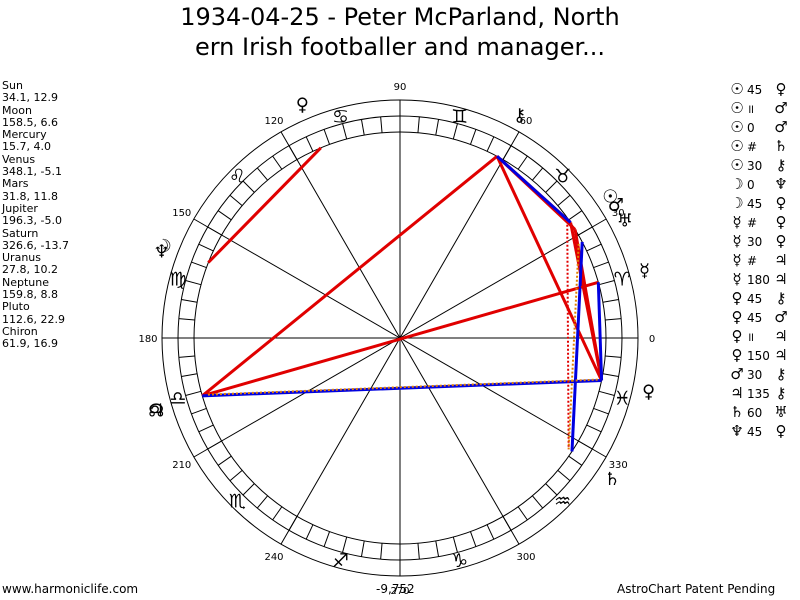 Image resolution: width=800 pixels, height=600 pixels. Describe the element at coordinates (616, 205) in the screenshot. I see `planet-glyph-mars: ♂` at that location.